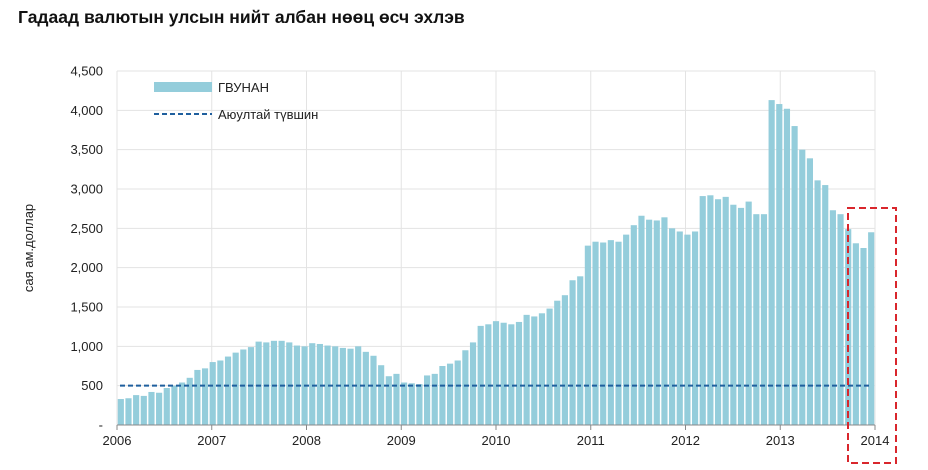 The image size is (928, 470). I want to click on x-tick-label: 2008, so click(306, 440).